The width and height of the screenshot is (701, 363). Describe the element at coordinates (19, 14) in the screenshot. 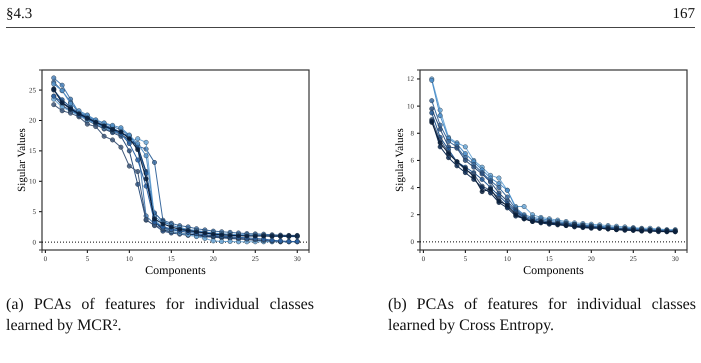

I see `text: §4.3` at that location.